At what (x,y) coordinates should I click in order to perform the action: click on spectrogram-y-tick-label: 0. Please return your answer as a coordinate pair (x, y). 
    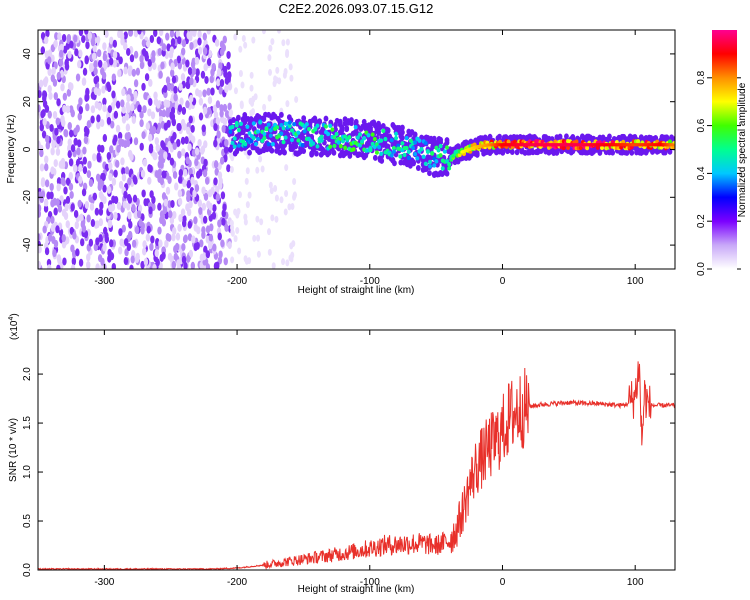
    Looking at the image, I should click on (27, 149).